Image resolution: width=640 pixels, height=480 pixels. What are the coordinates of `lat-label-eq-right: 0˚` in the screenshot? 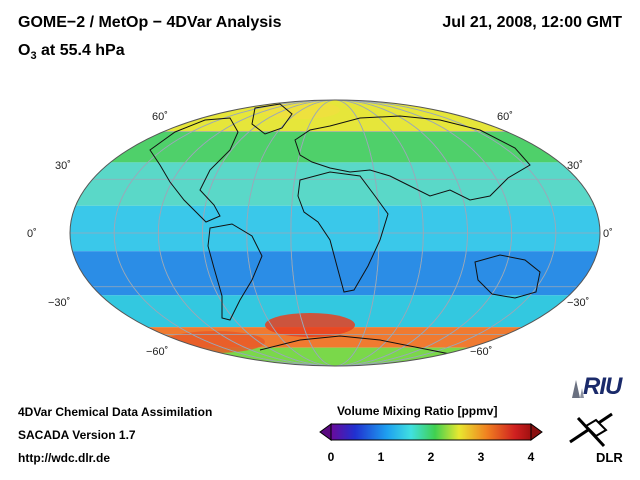 It's located at (608, 234).